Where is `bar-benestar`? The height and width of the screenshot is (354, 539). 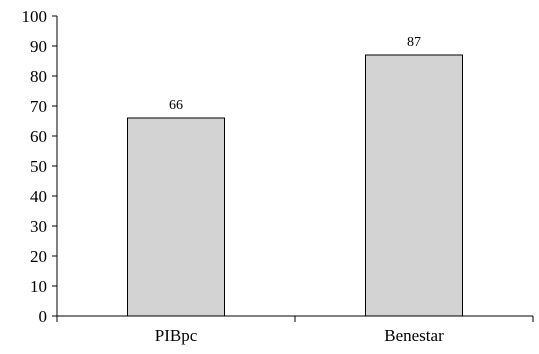
bar-benestar is located at coordinates (414, 185).